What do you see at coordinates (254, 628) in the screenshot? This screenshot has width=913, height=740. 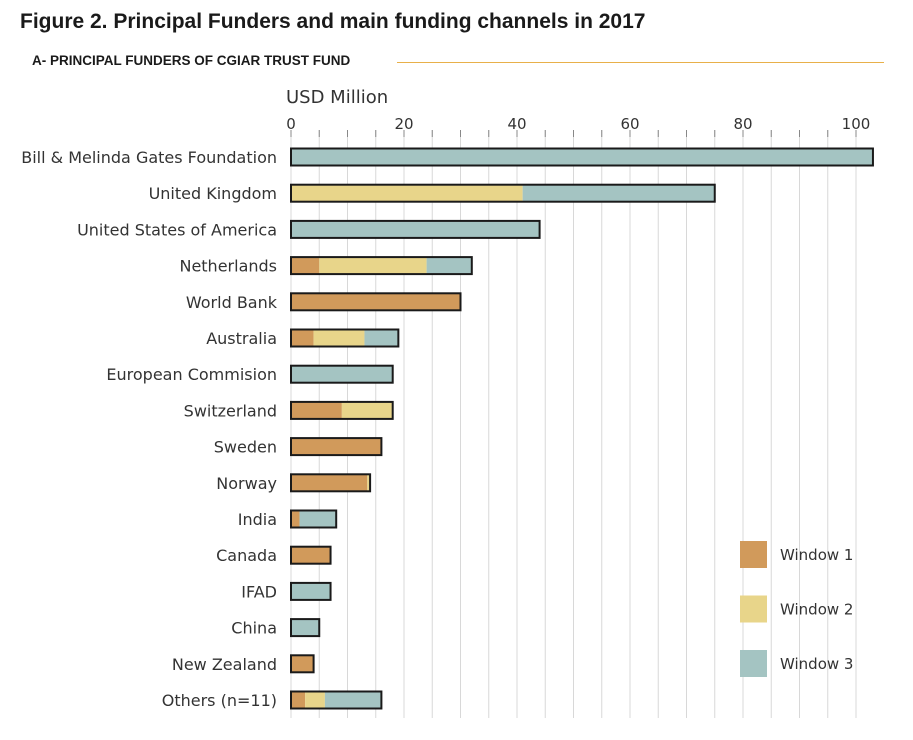 I see `category-label: China` at bounding box center [254, 628].